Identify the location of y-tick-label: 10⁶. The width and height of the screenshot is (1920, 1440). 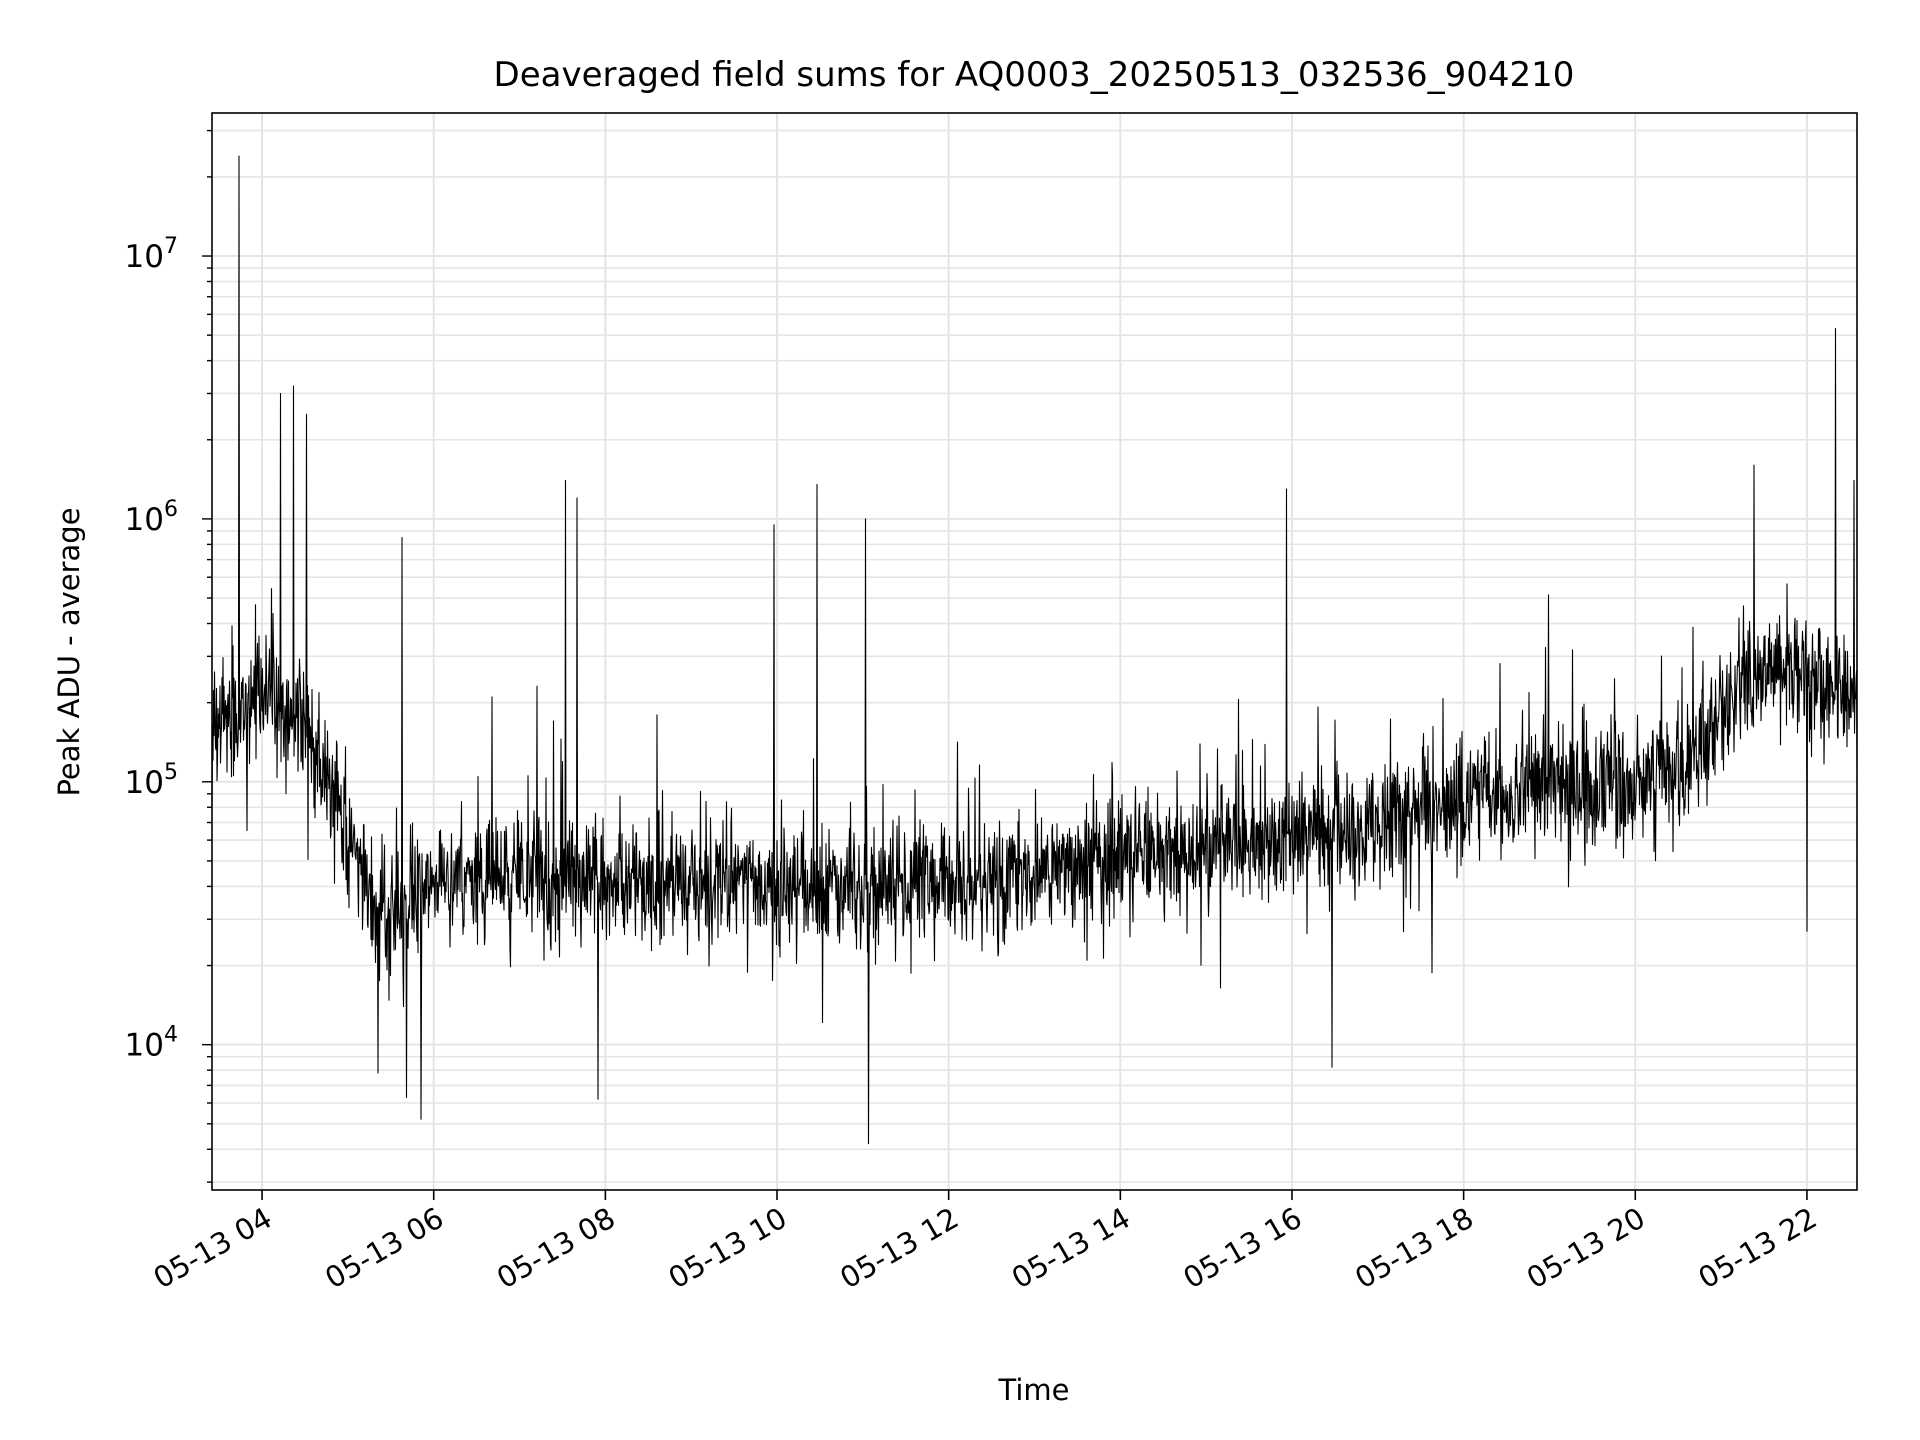
(151, 517).